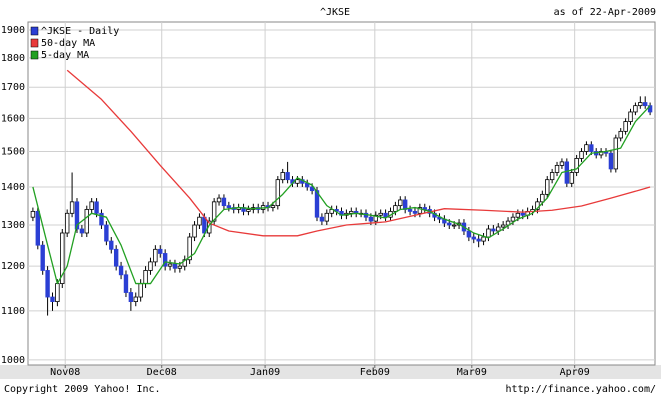  What do you see at coordinates (13, 87) in the screenshot?
I see `y-tick-label: 1700` at bounding box center [13, 87].